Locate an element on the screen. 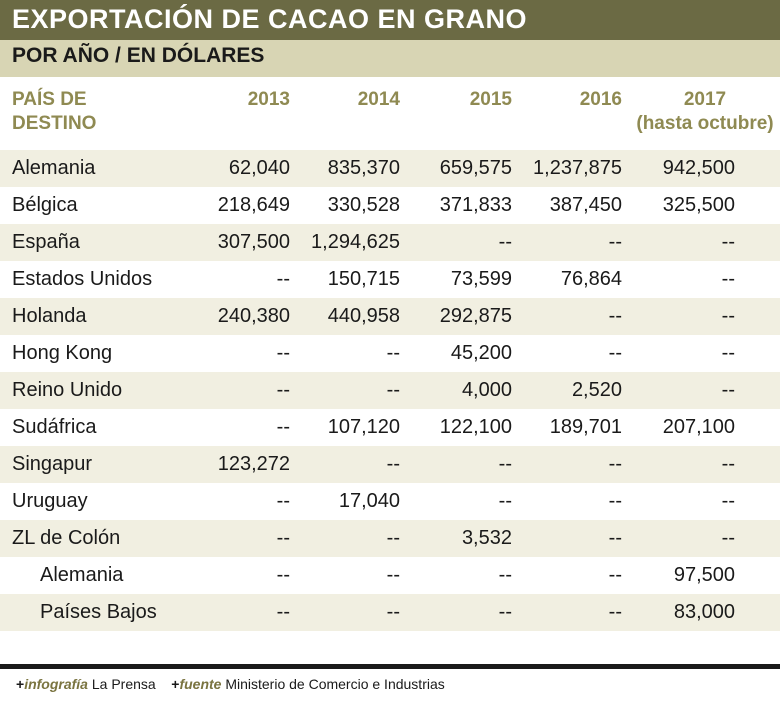 The width and height of the screenshot is (780, 713). country-cell: Singapur is located at coordinates (52, 464).